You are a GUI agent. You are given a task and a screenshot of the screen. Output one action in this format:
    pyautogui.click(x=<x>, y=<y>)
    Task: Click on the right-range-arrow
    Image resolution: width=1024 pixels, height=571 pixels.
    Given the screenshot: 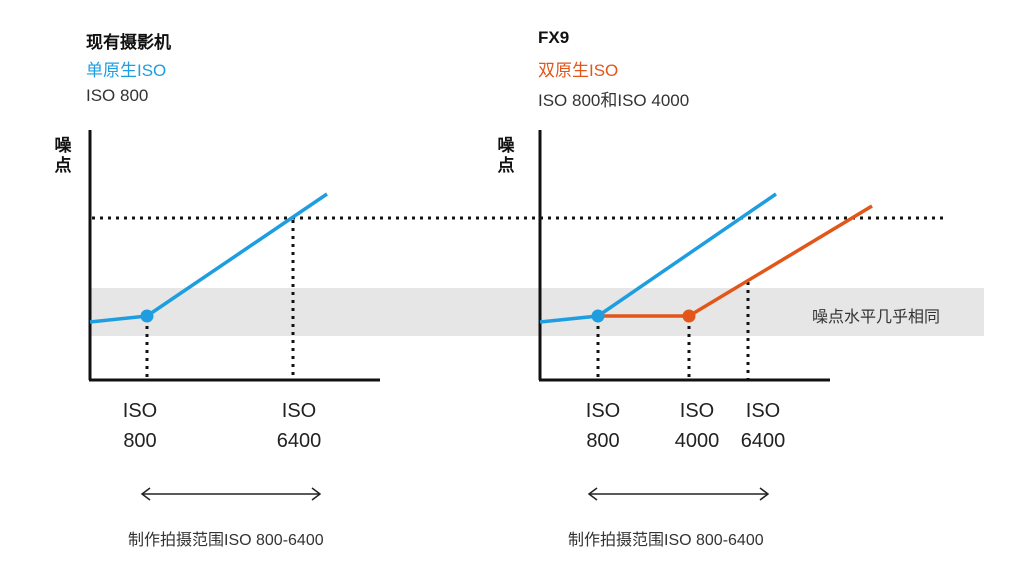 What is the action you would take?
    pyautogui.click(x=678, y=494)
    